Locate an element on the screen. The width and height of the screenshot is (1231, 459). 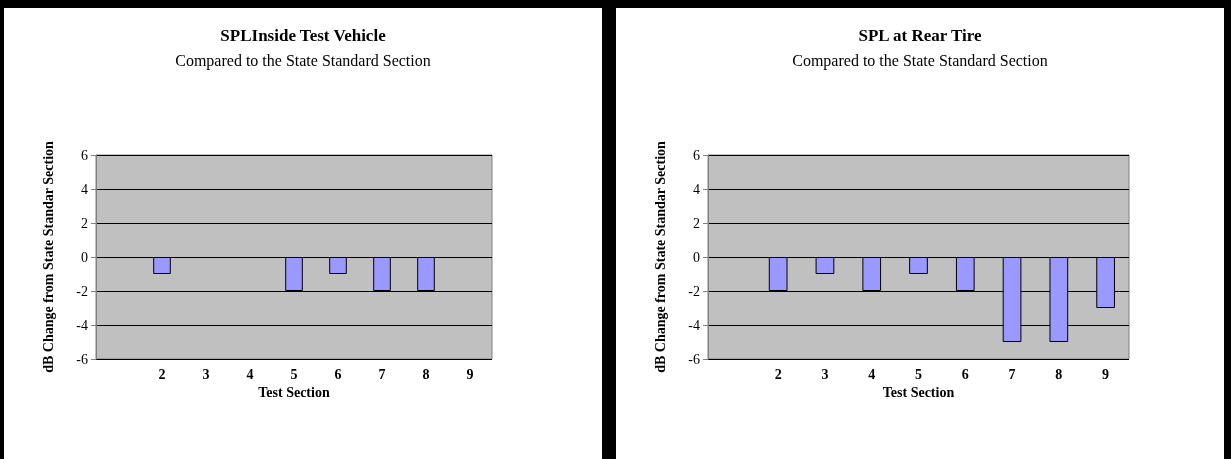
chart-title: SPLInside Test Vehicle is located at coordinates (303, 35).